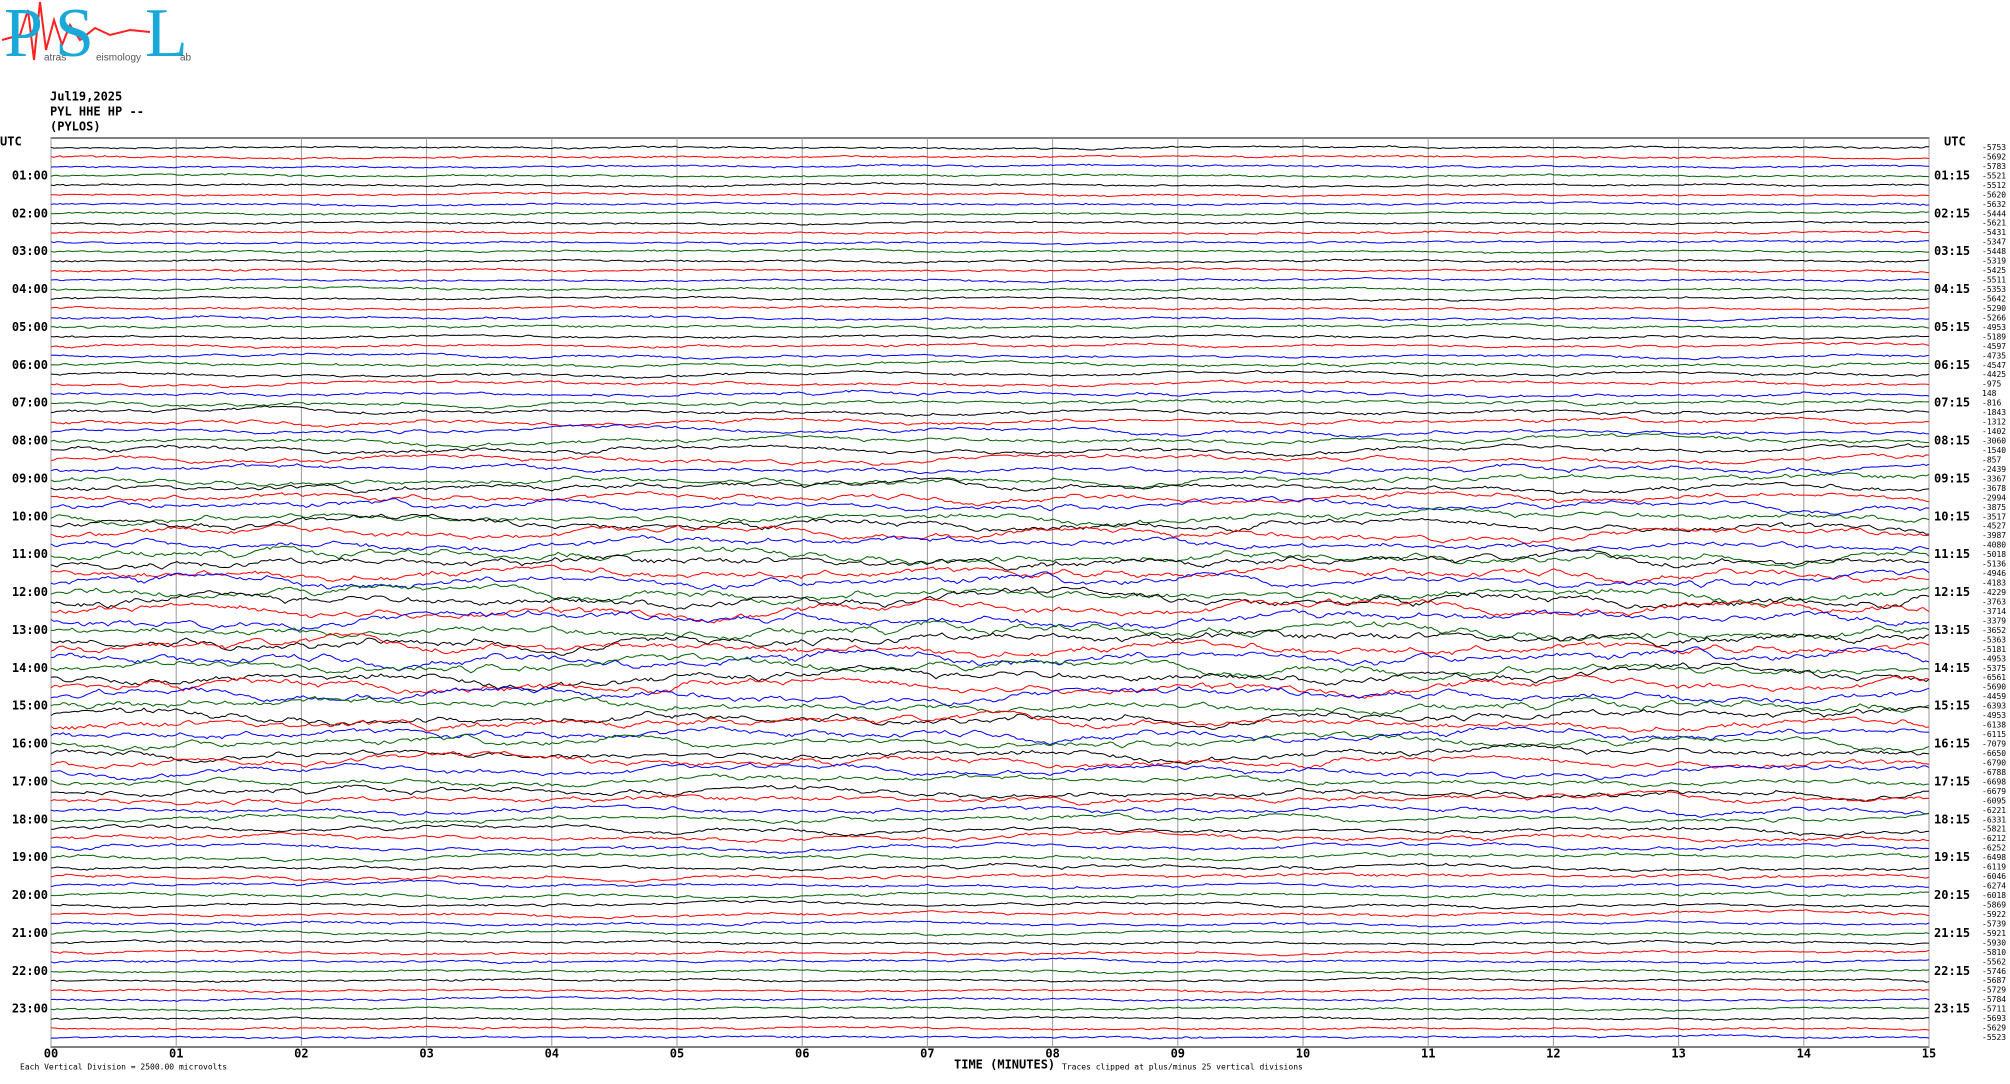 This screenshot has width=2010, height=1084. I want to click on logo-word: ab, so click(186, 58).